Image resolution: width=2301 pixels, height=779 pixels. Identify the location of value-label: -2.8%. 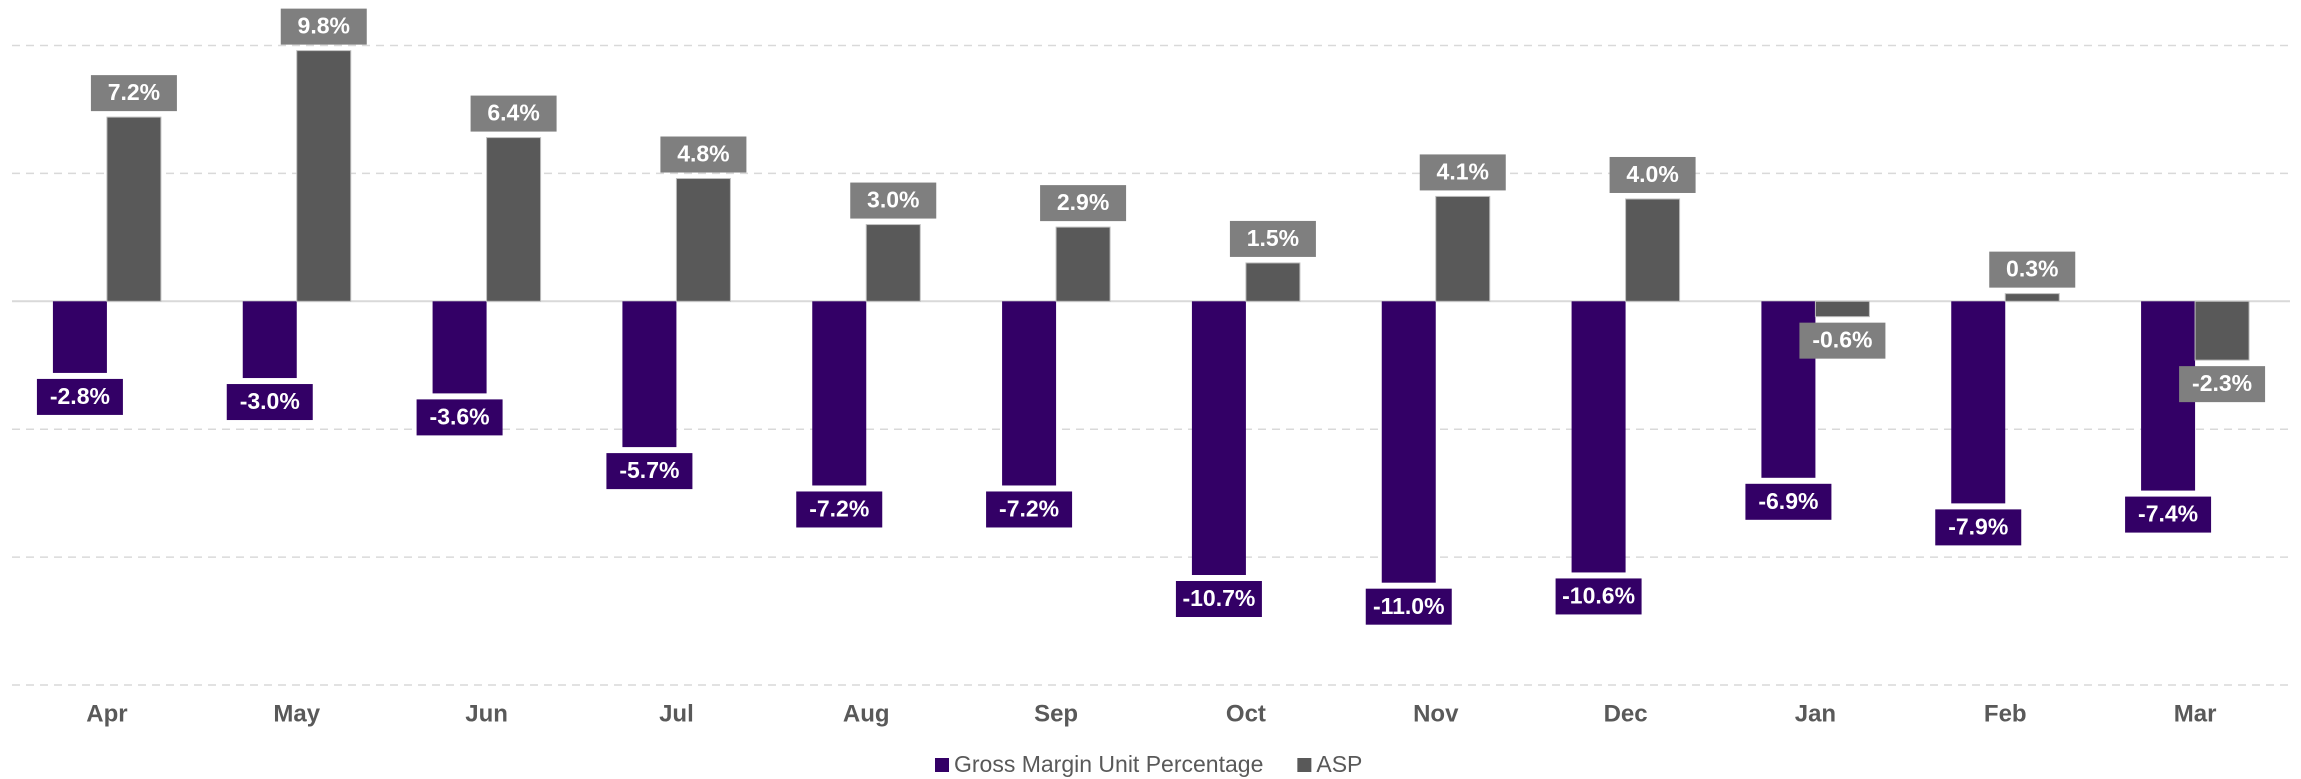
(80, 396).